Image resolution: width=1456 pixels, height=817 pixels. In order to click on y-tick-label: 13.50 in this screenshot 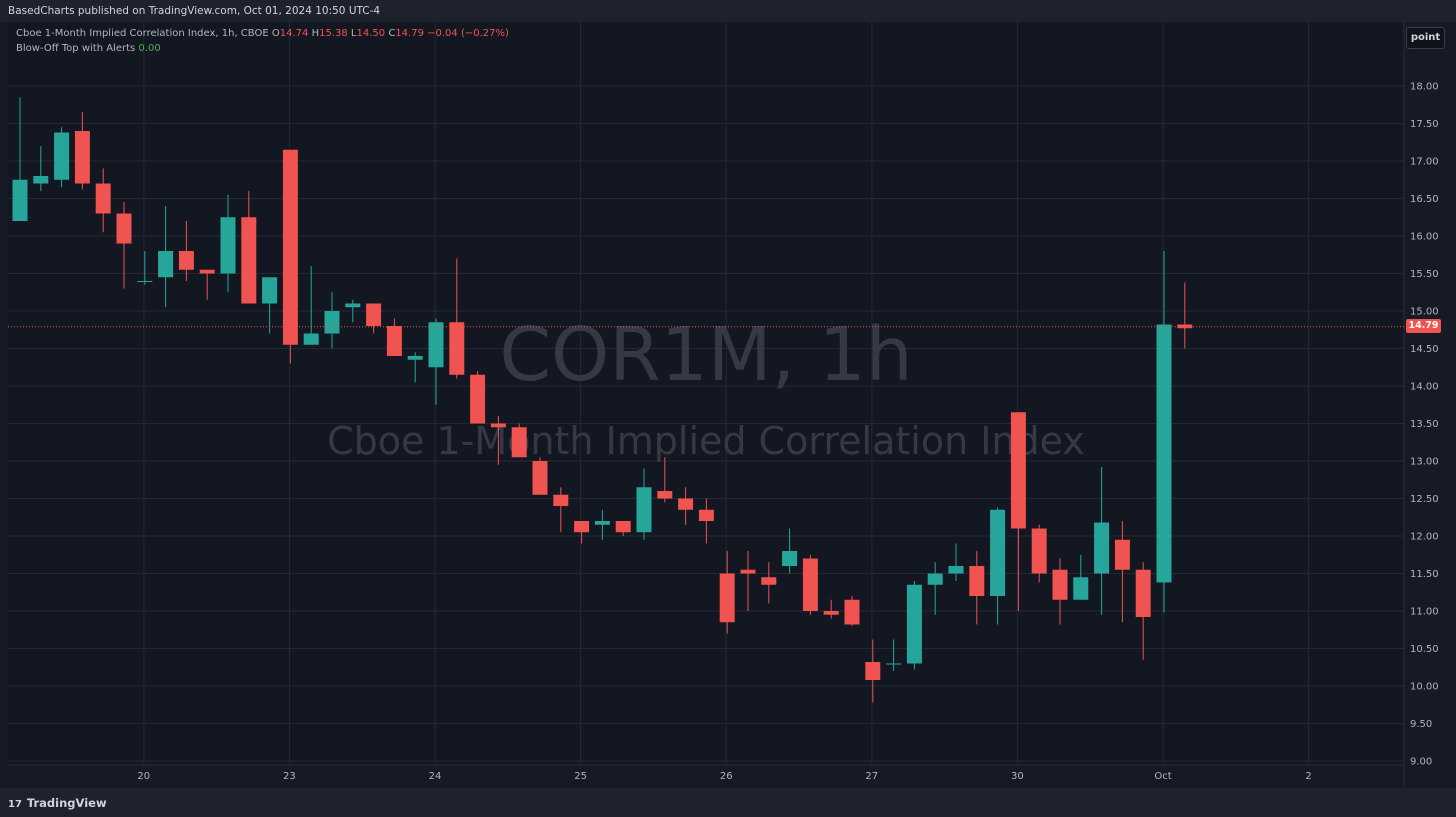, I will do `click(1424, 424)`.